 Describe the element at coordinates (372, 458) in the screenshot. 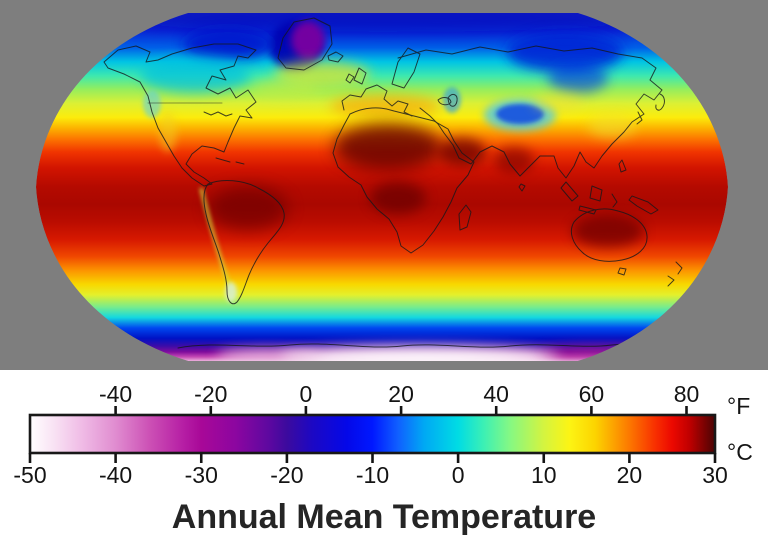

I see `celsius-ticks` at that location.